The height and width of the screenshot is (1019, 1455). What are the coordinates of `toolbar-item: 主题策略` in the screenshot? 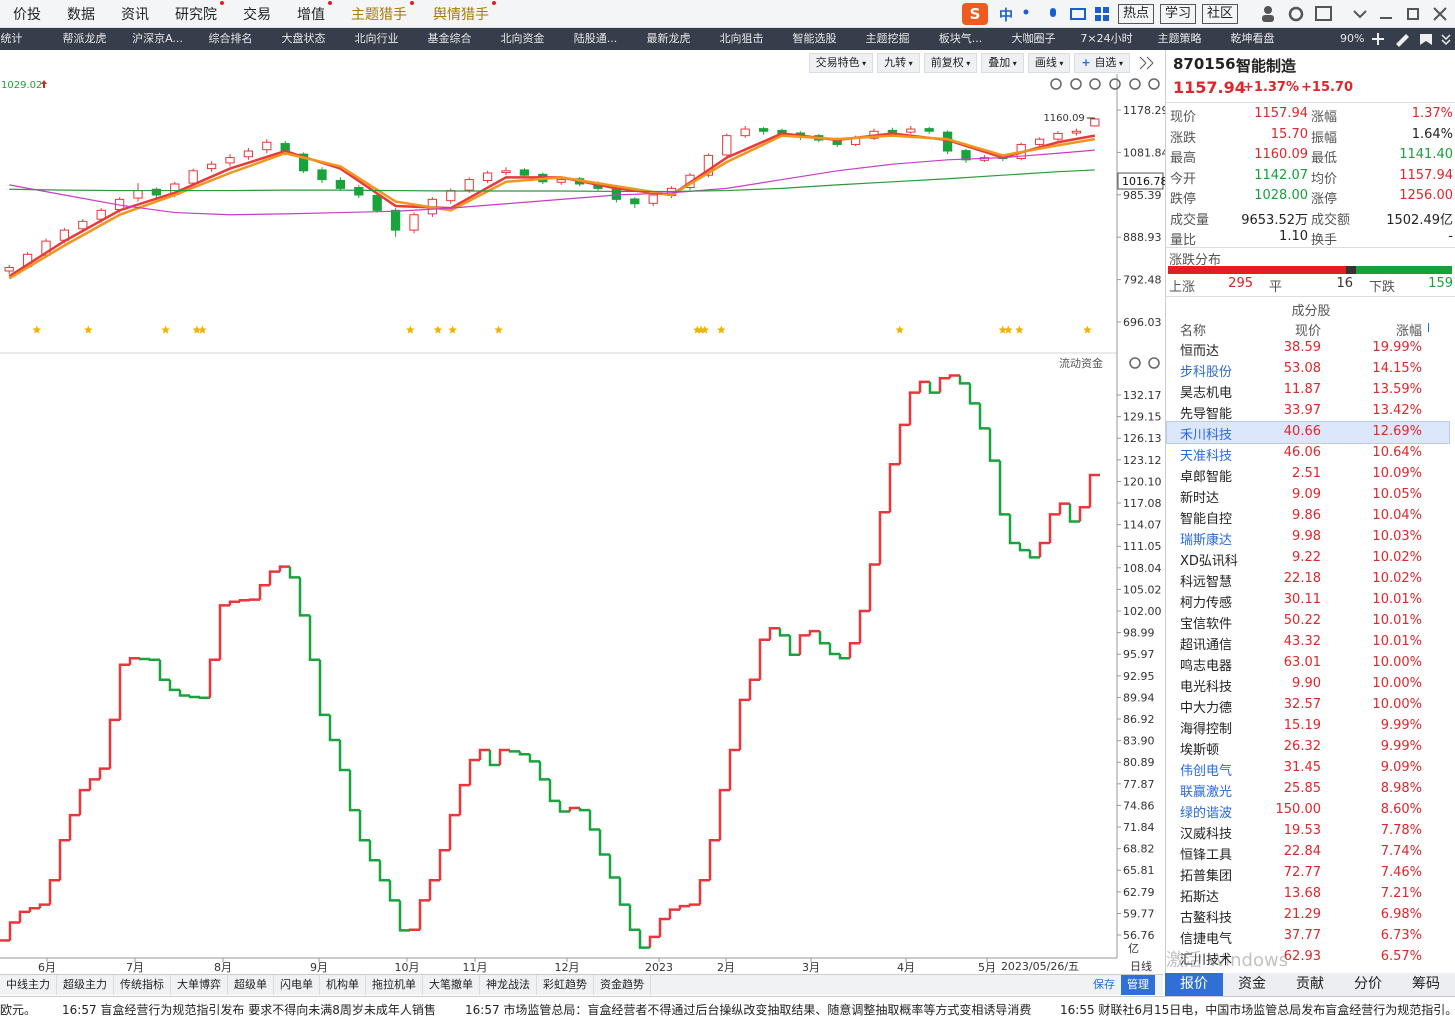 It's located at (1179, 38).